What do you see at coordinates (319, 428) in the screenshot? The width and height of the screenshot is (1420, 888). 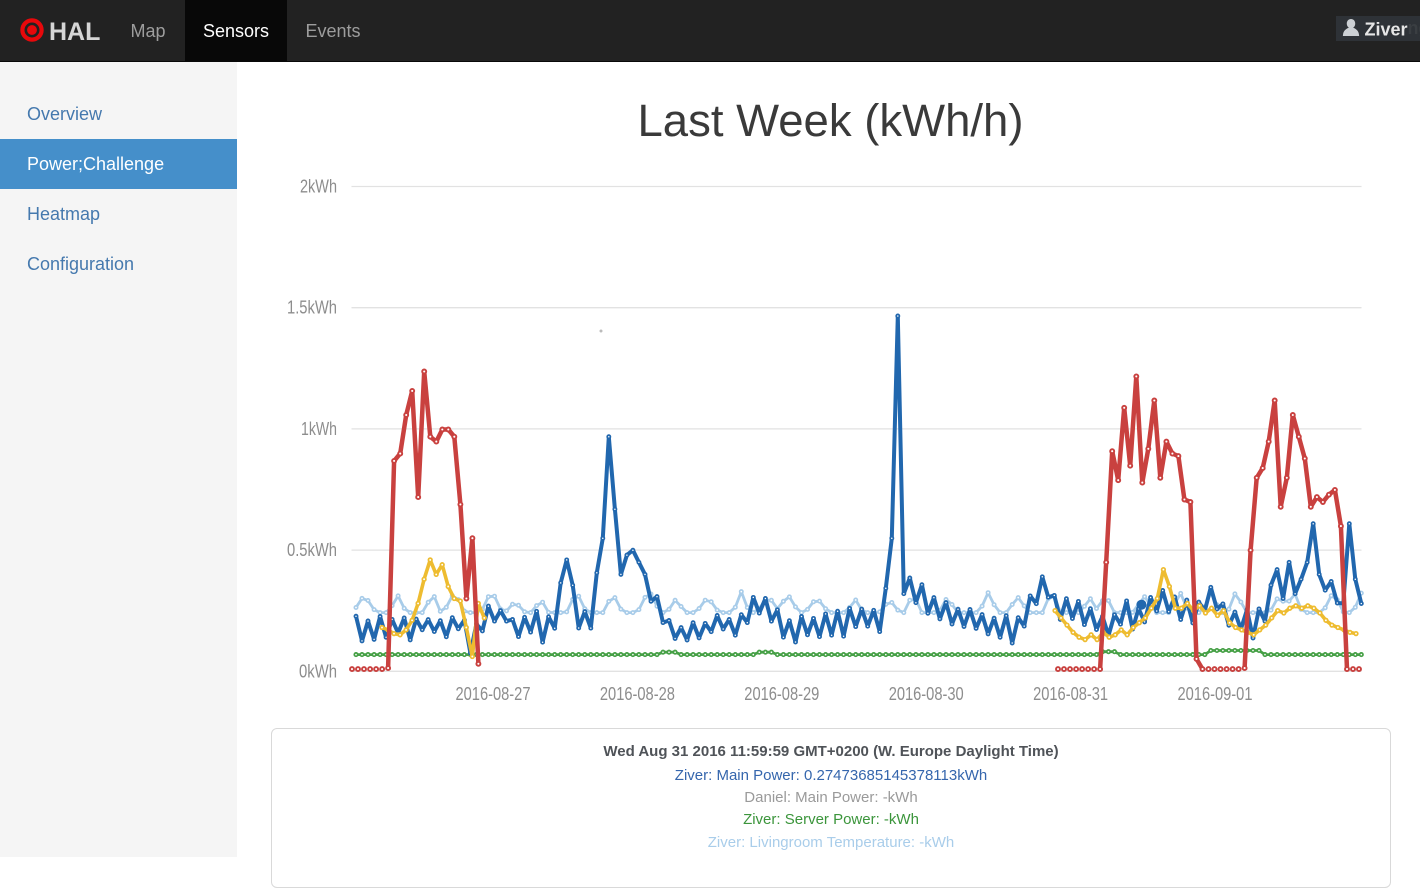 I see `svg-text: 1kWh` at bounding box center [319, 428].